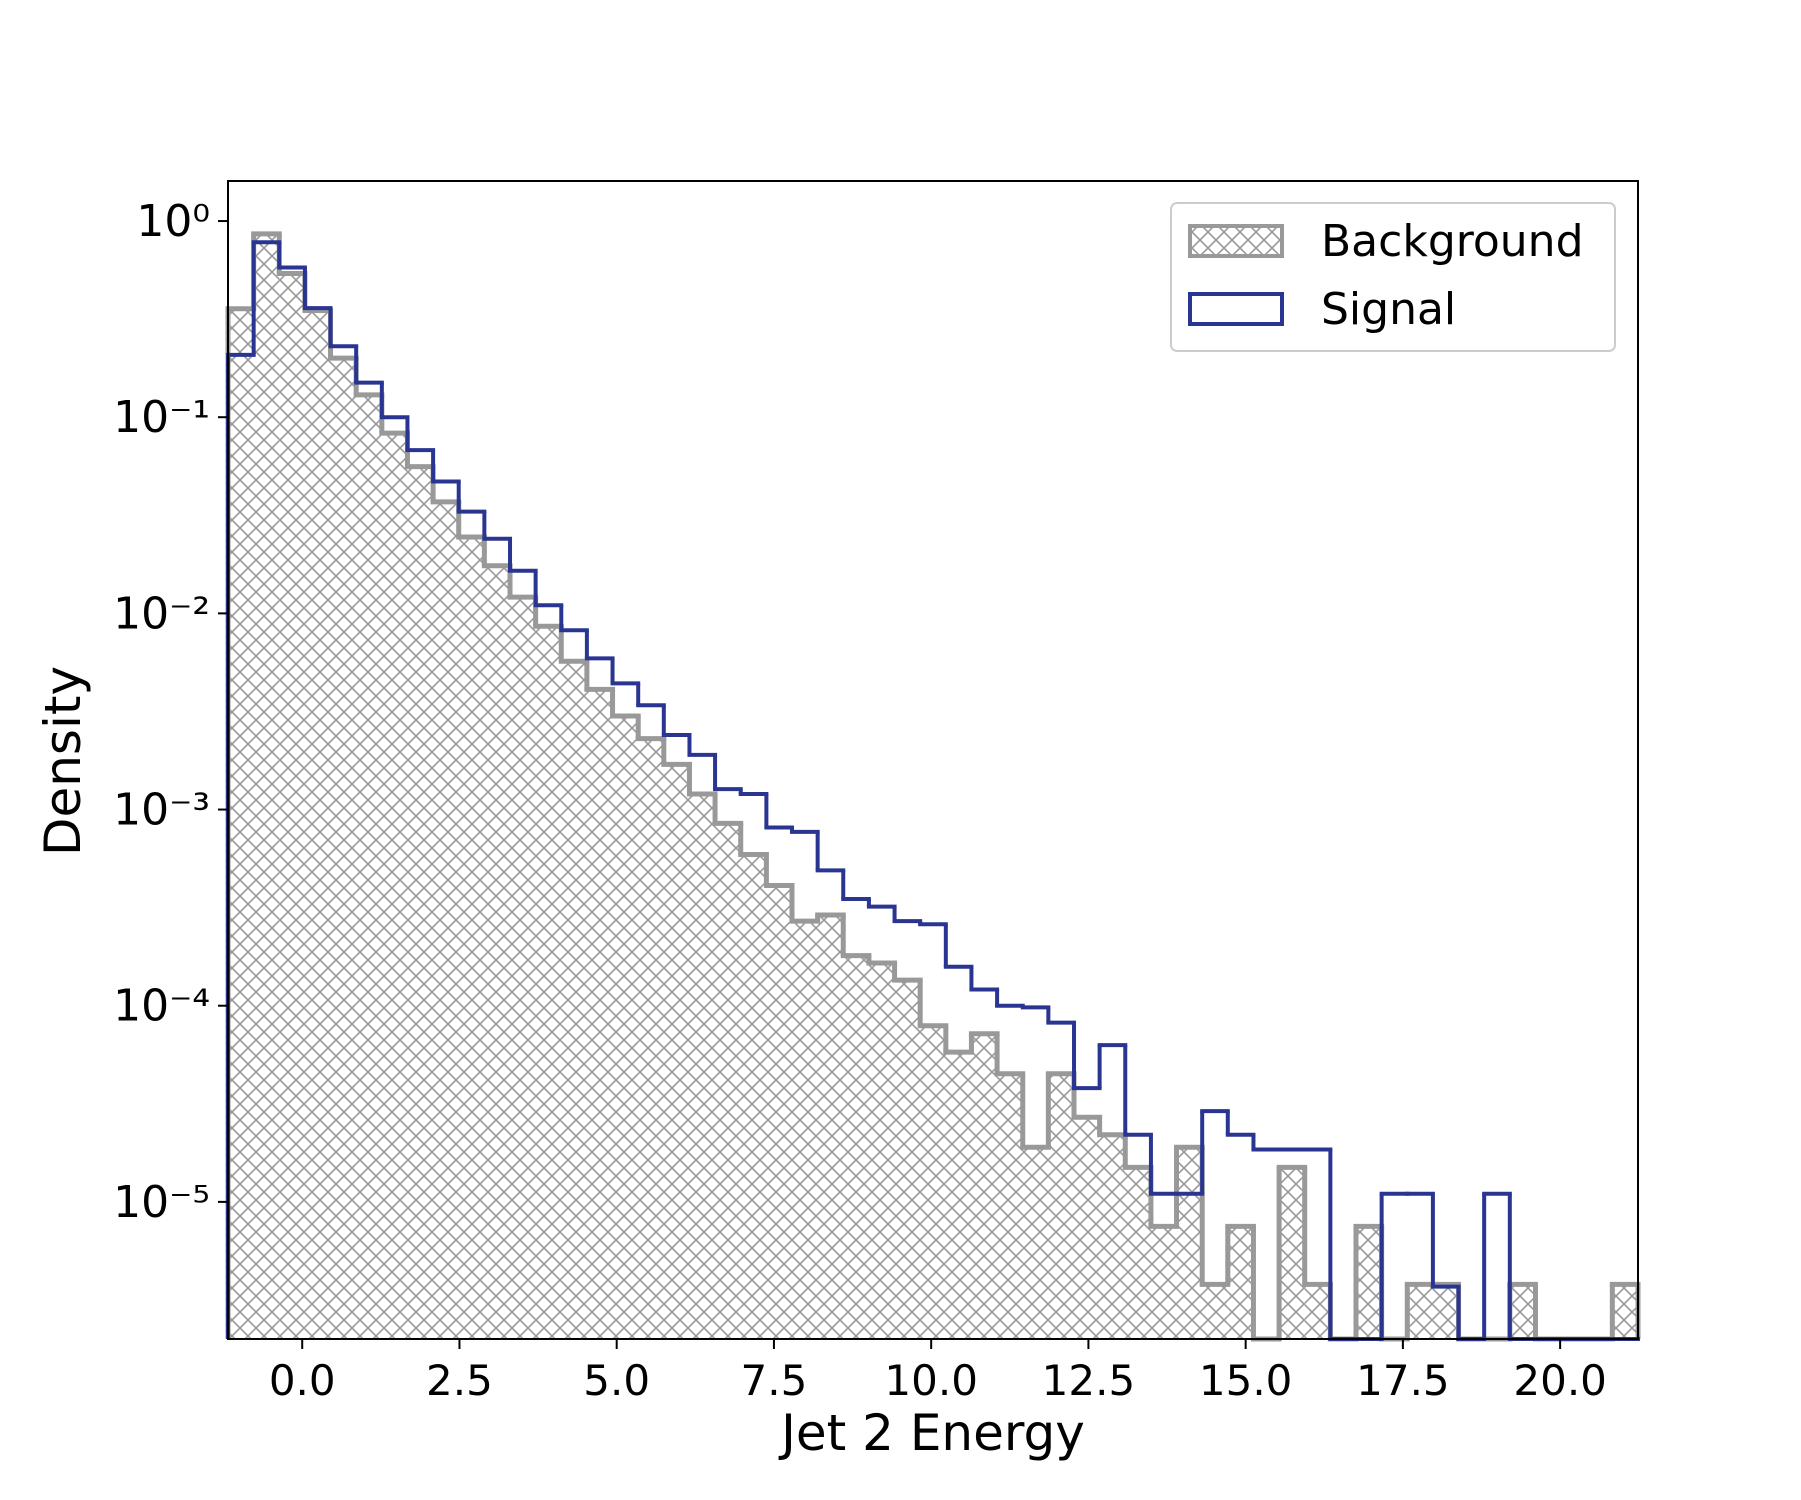 This screenshot has height=1500, width=1801. What do you see at coordinates (161, 613) in the screenshot?
I see `y-tick-label: 10⁻²` at bounding box center [161, 613].